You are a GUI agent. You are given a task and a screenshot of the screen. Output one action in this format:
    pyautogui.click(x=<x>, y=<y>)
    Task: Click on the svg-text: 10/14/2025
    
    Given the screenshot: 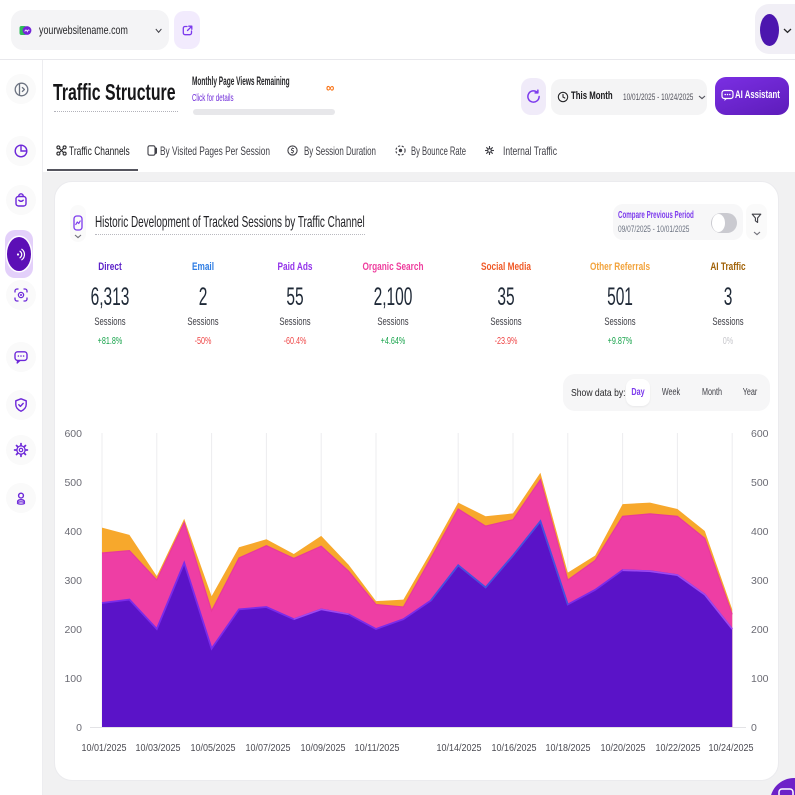 What is the action you would take?
    pyautogui.click(x=459, y=748)
    